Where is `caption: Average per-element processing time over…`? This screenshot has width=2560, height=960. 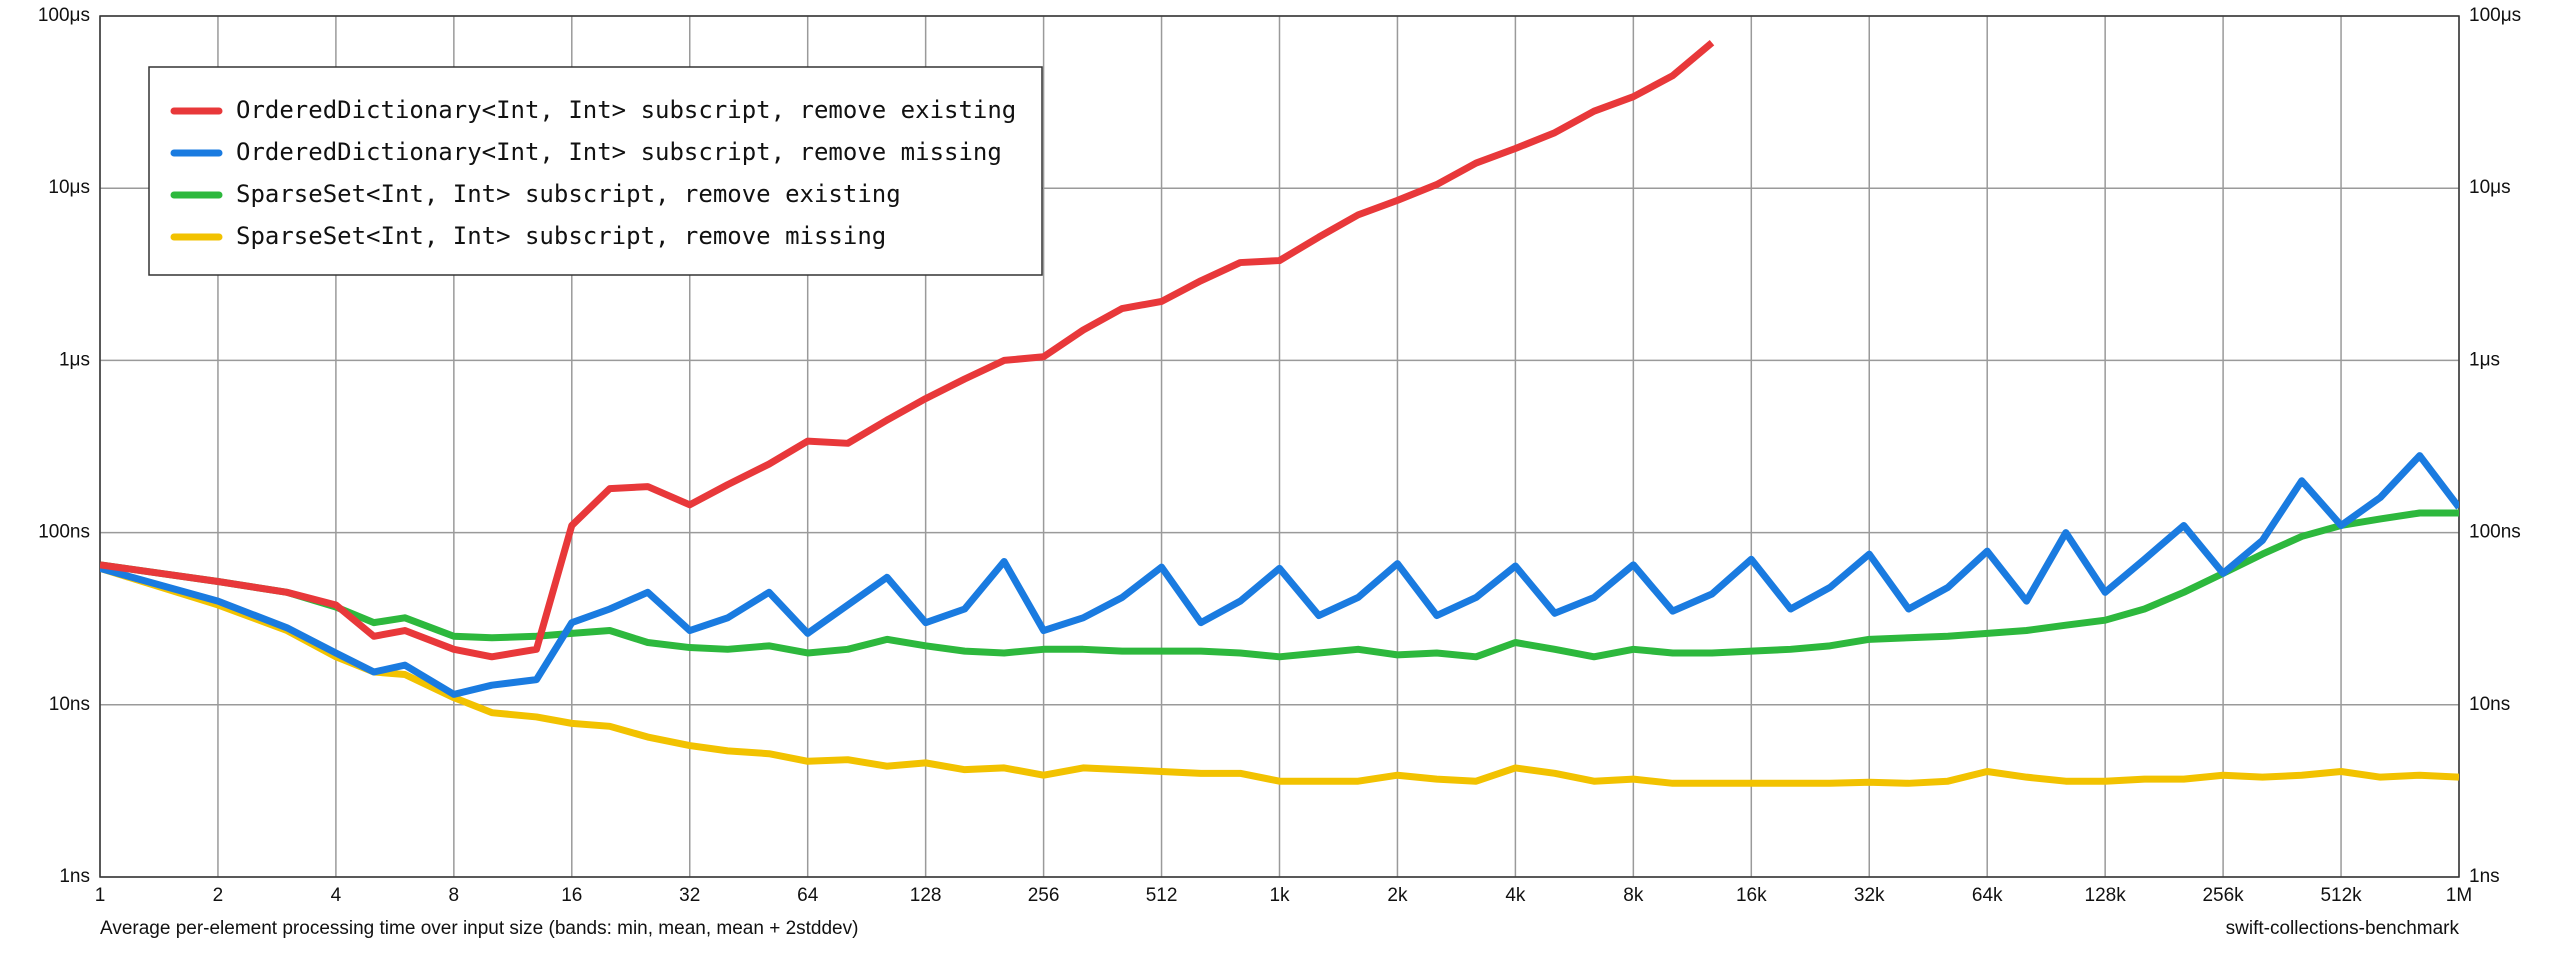
caption: Average per-element processing time over… is located at coordinates (479, 928).